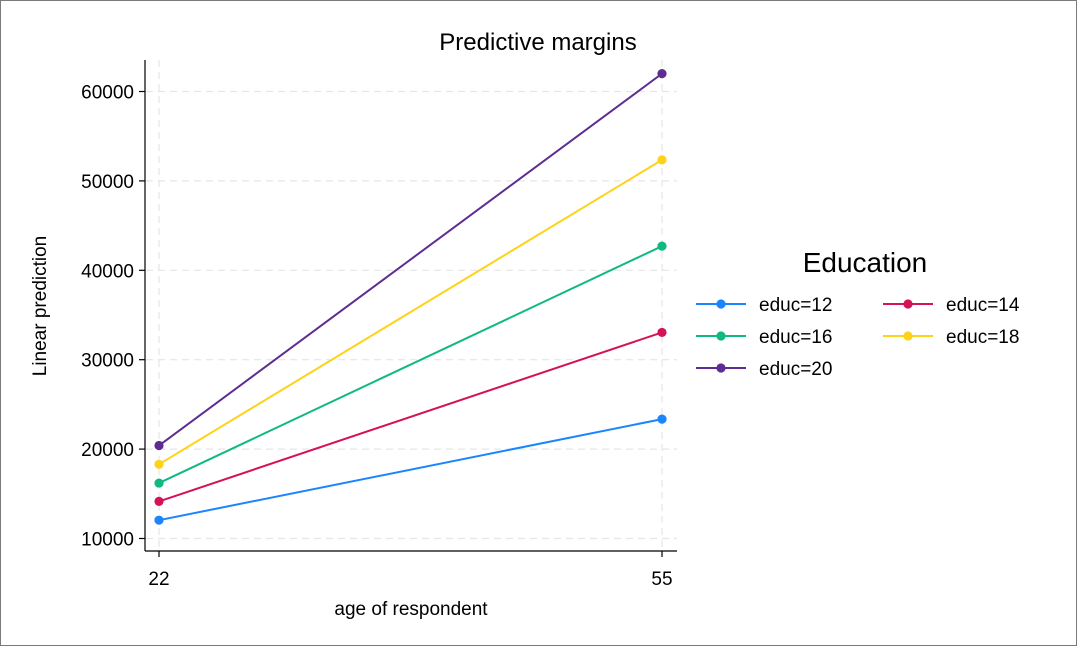 The width and height of the screenshot is (1077, 646). I want to click on y-tick-label: 40000, so click(107, 271).